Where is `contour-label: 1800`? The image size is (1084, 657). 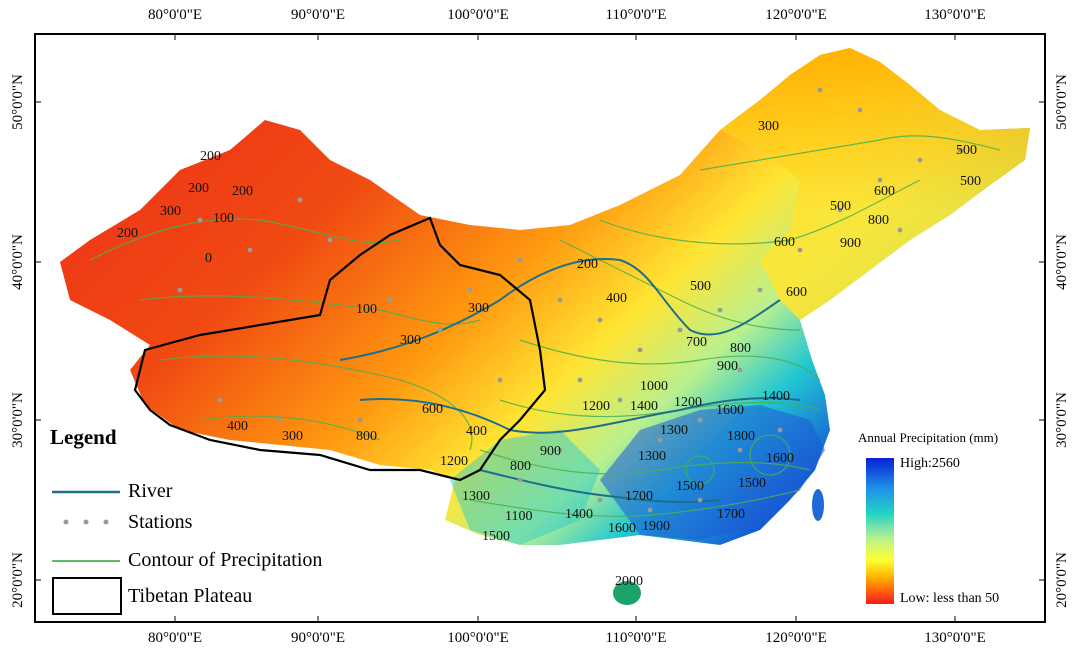 contour-label: 1800 is located at coordinates (741, 436).